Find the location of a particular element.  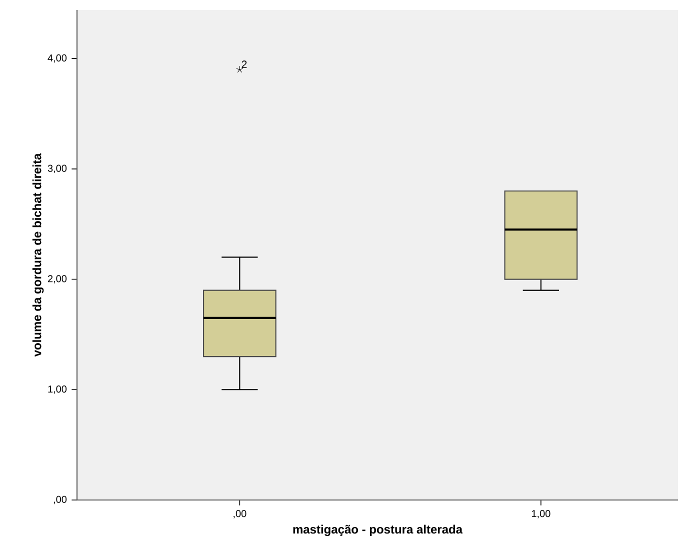

y-tick-label: ,00 is located at coordinates (60, 500).